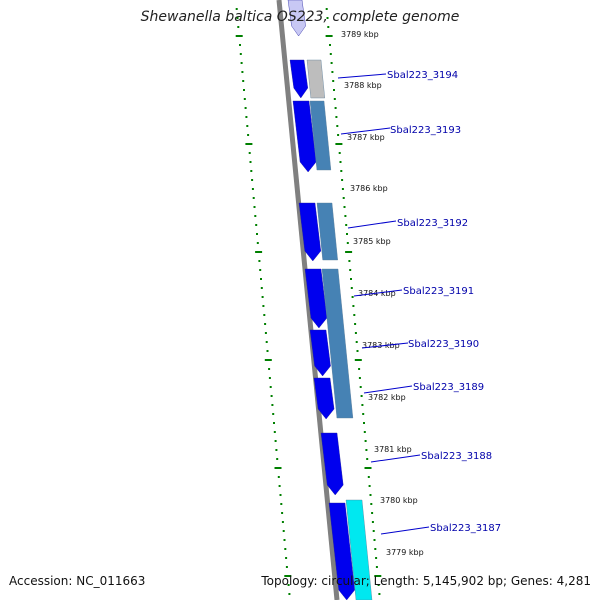 Image resolution: width=600 pixels, height=600 pixels. Describe the element at coordinates (399, 500) in the screenshot. I see `kbp-label: 3780 kbp` at that location.